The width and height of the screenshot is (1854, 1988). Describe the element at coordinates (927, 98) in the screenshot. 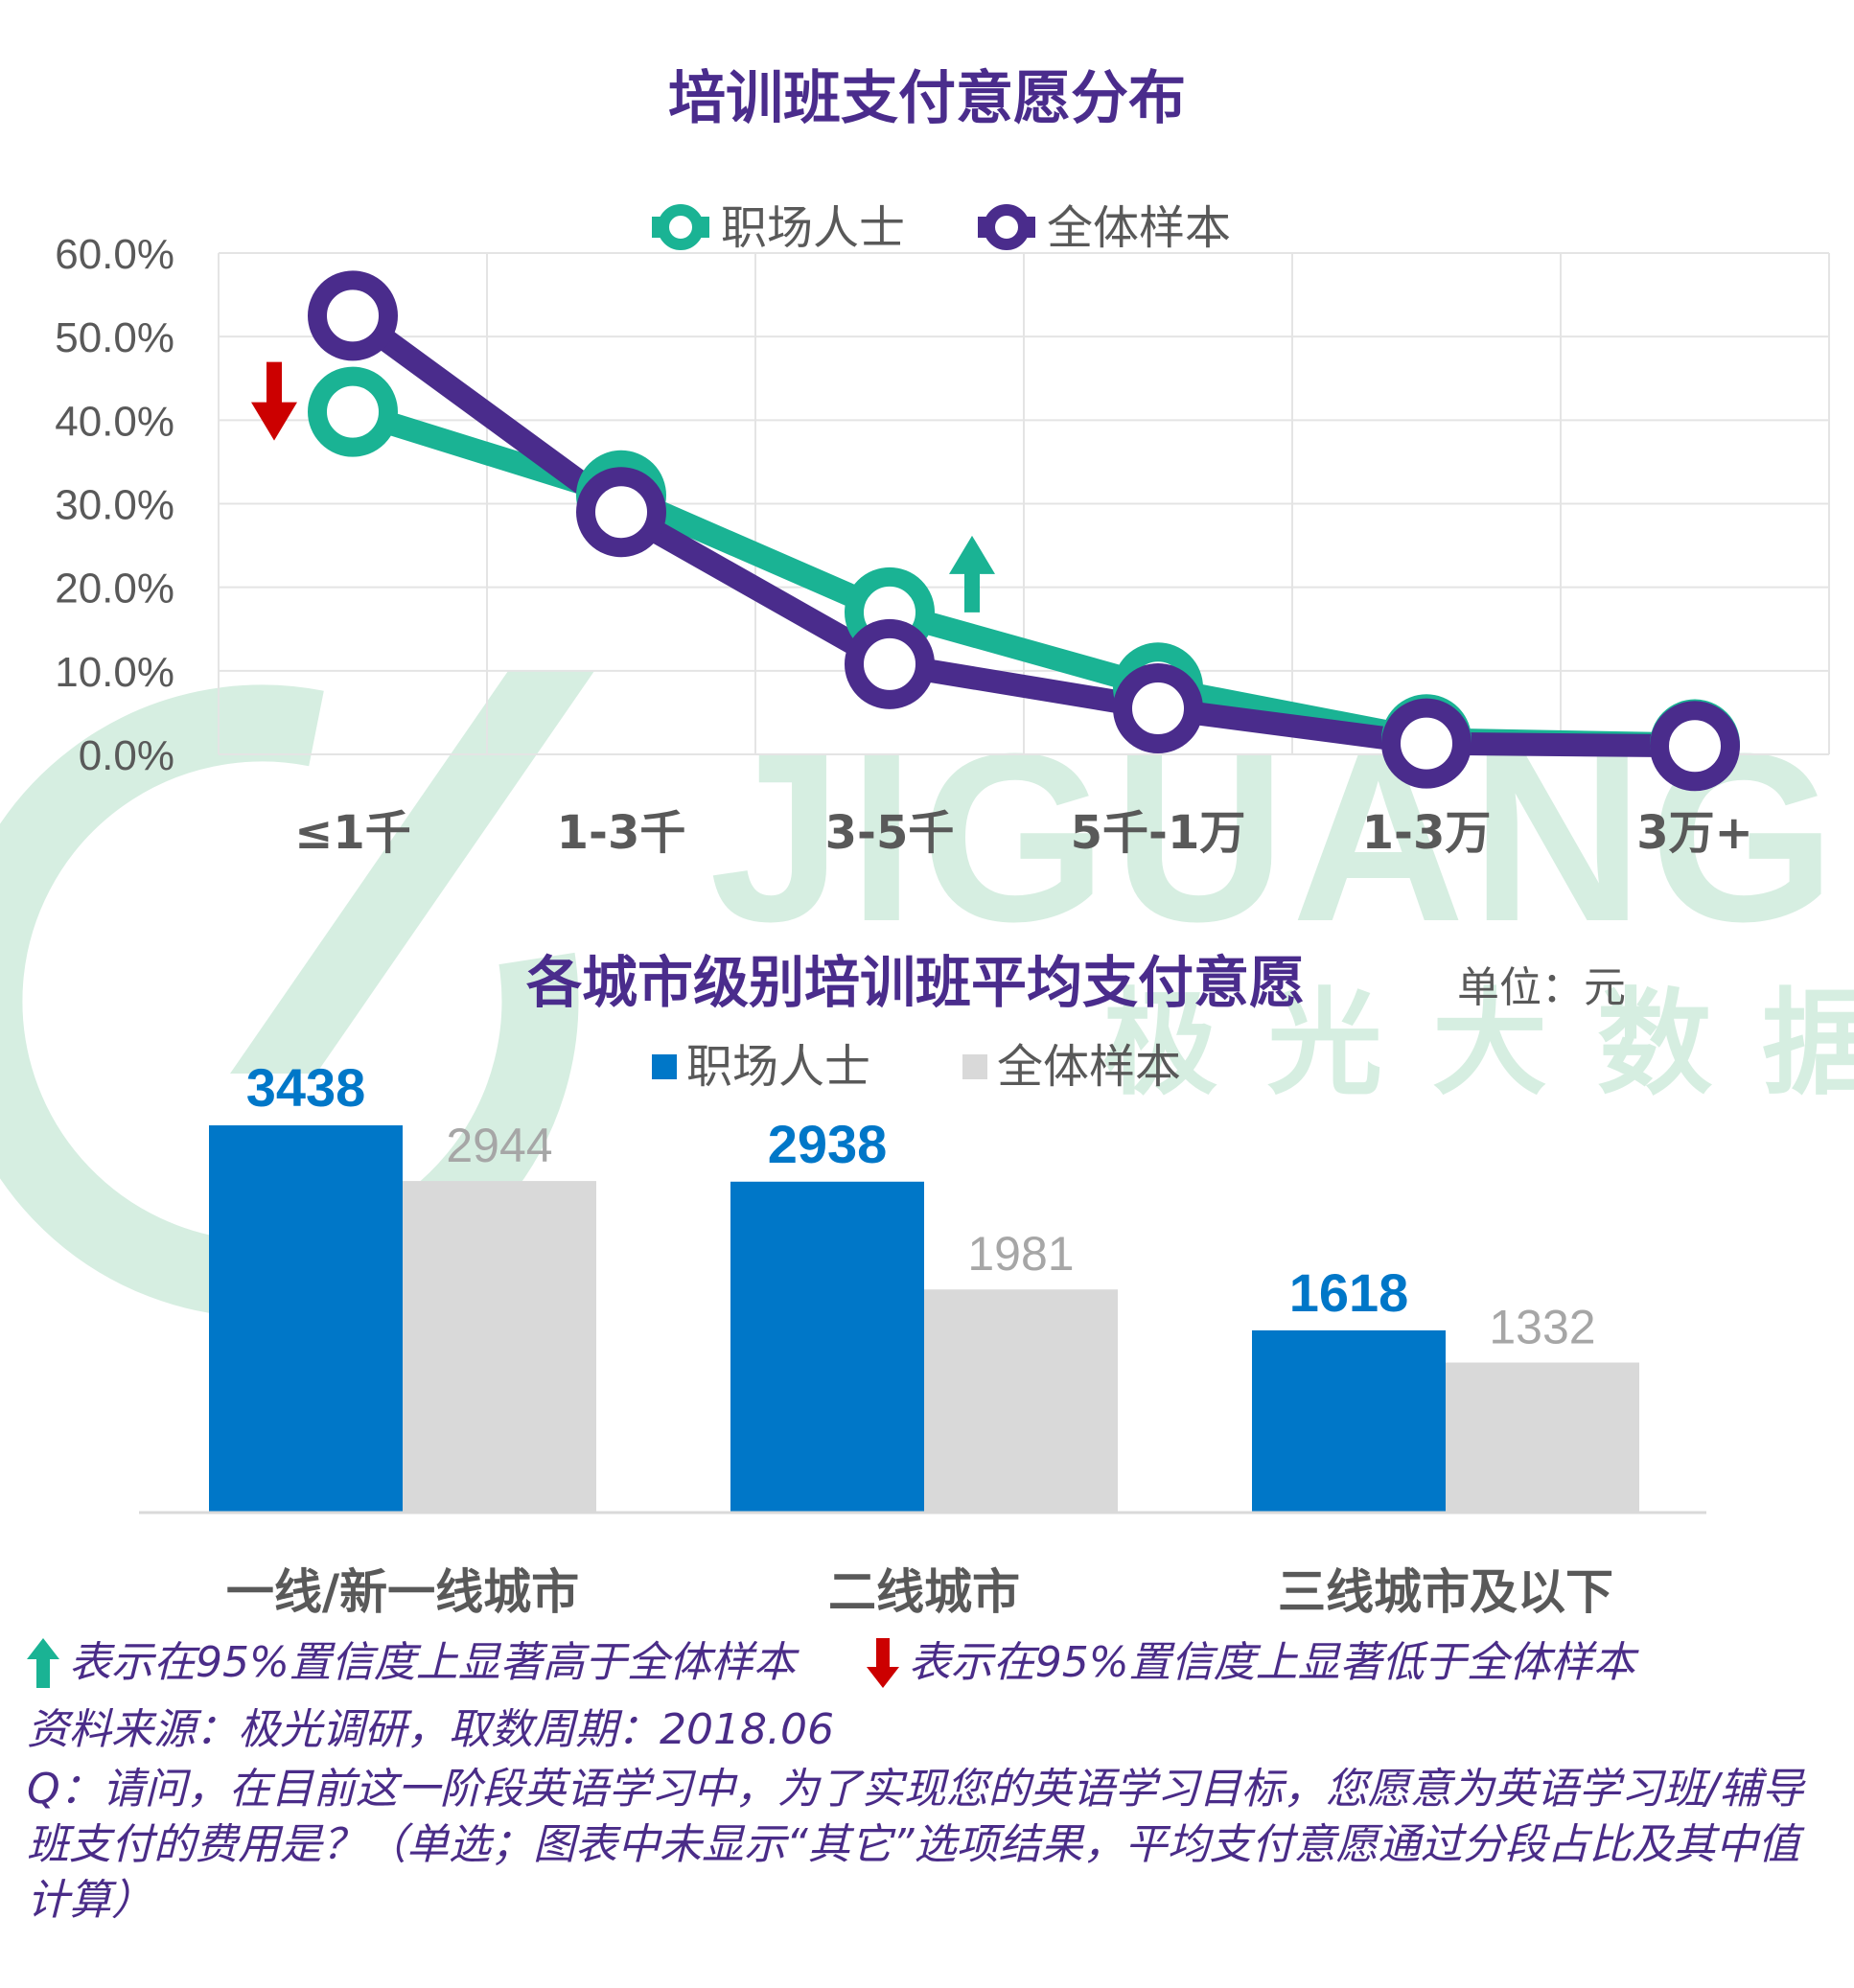

I see `line-chart-title: 培训班支付意愿分布` at that location.